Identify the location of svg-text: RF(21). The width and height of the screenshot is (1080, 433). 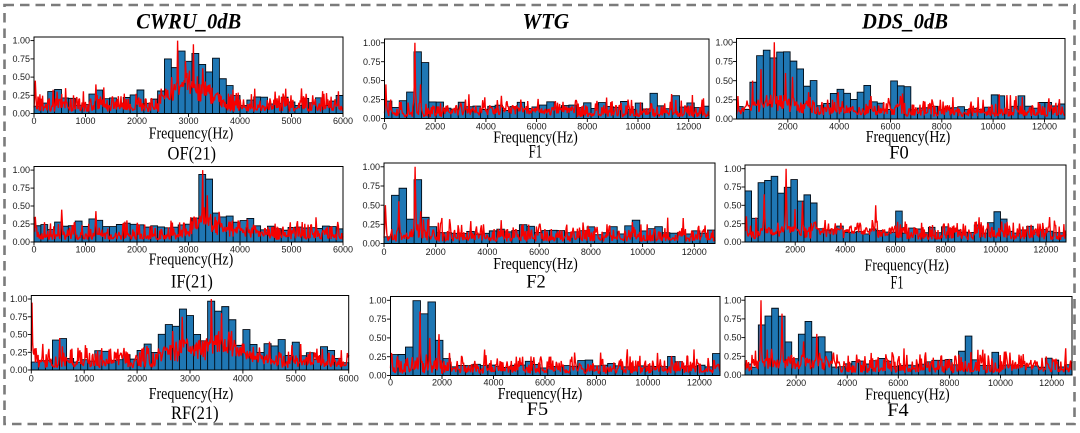
(195, 414).